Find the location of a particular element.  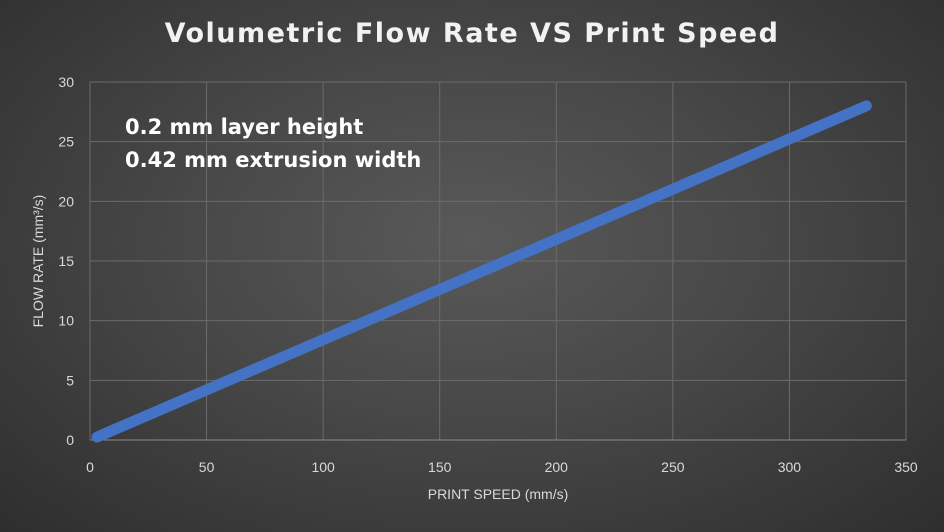

annotation-layer-height: 0.2 mm layer height is located at coordinates (244, 127).